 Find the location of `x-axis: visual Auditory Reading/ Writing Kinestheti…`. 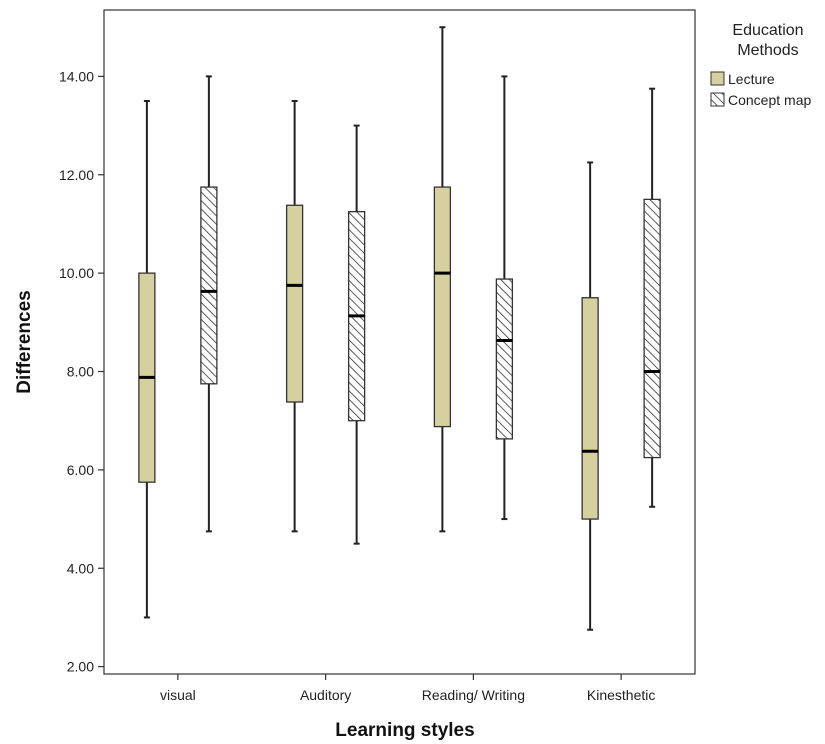

x-axis: visual Auditory Reading/ Writing Kinestheti… is located at coordinates (407, 688).